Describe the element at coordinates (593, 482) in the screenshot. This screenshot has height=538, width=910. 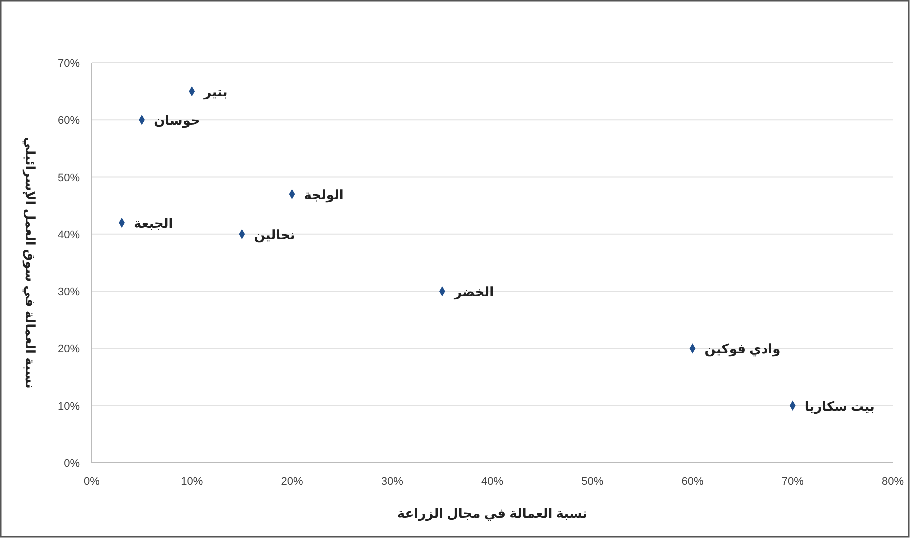
I see `x-tick-label: 50%` at that location.